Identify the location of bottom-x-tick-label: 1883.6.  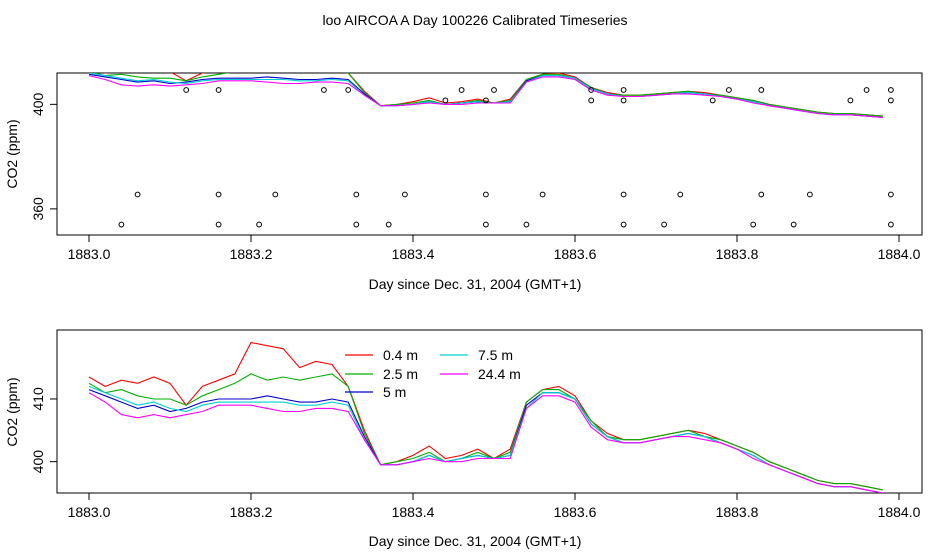
(575, 512).